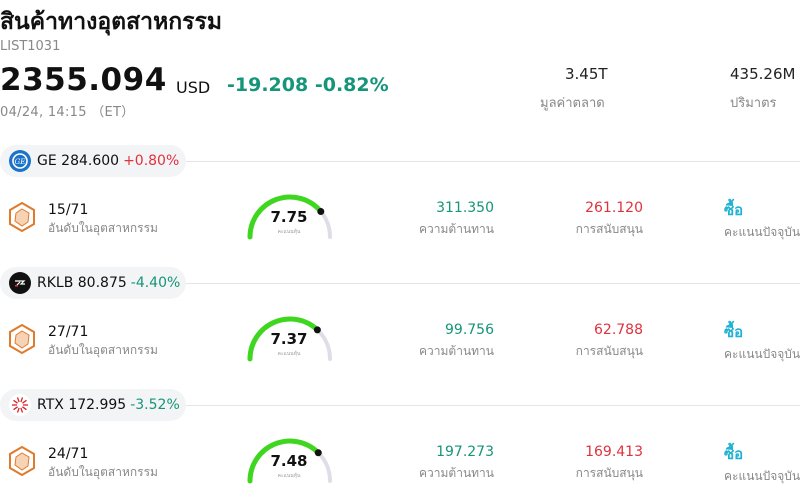 The width and height of the screenshot is (800, 499). What do you see at coordinates (618, 330) in the screenshot?
I see `support-value: 62.788` at bounding box center [618, 330].